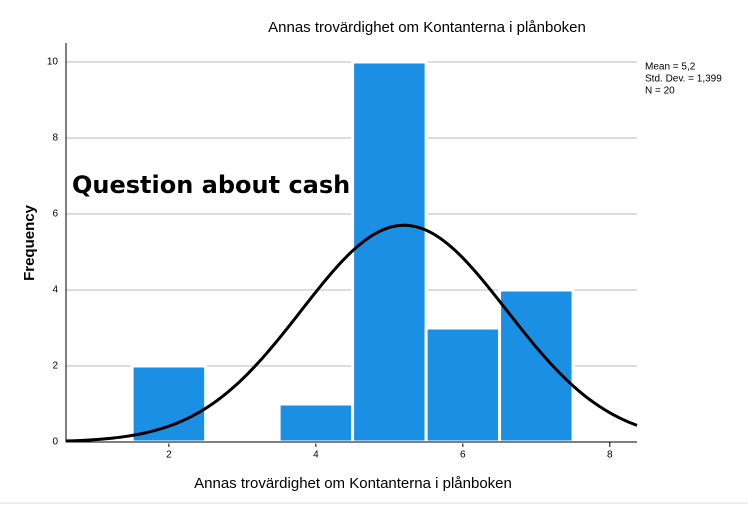  What do you see at coordinates (55, 366) in the screenshot?
I see `y-tick-label: 2` at bounding box center [55, 366].